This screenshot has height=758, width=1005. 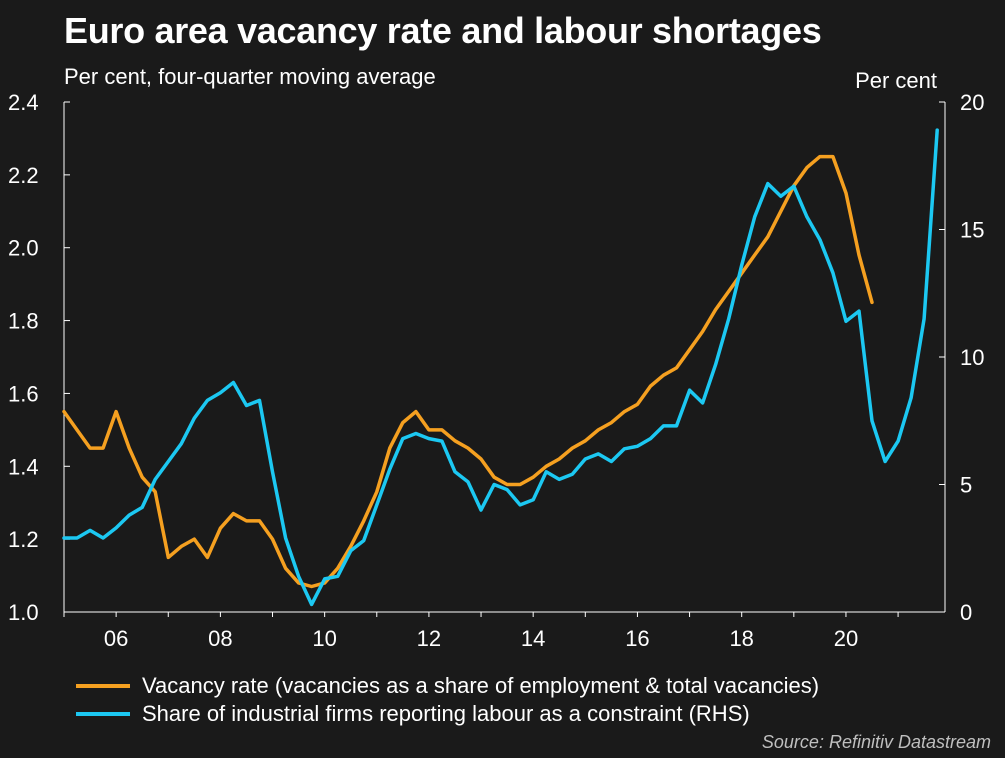 I want to click on legend-swatch-vacancy, so click(x=103, y=686).